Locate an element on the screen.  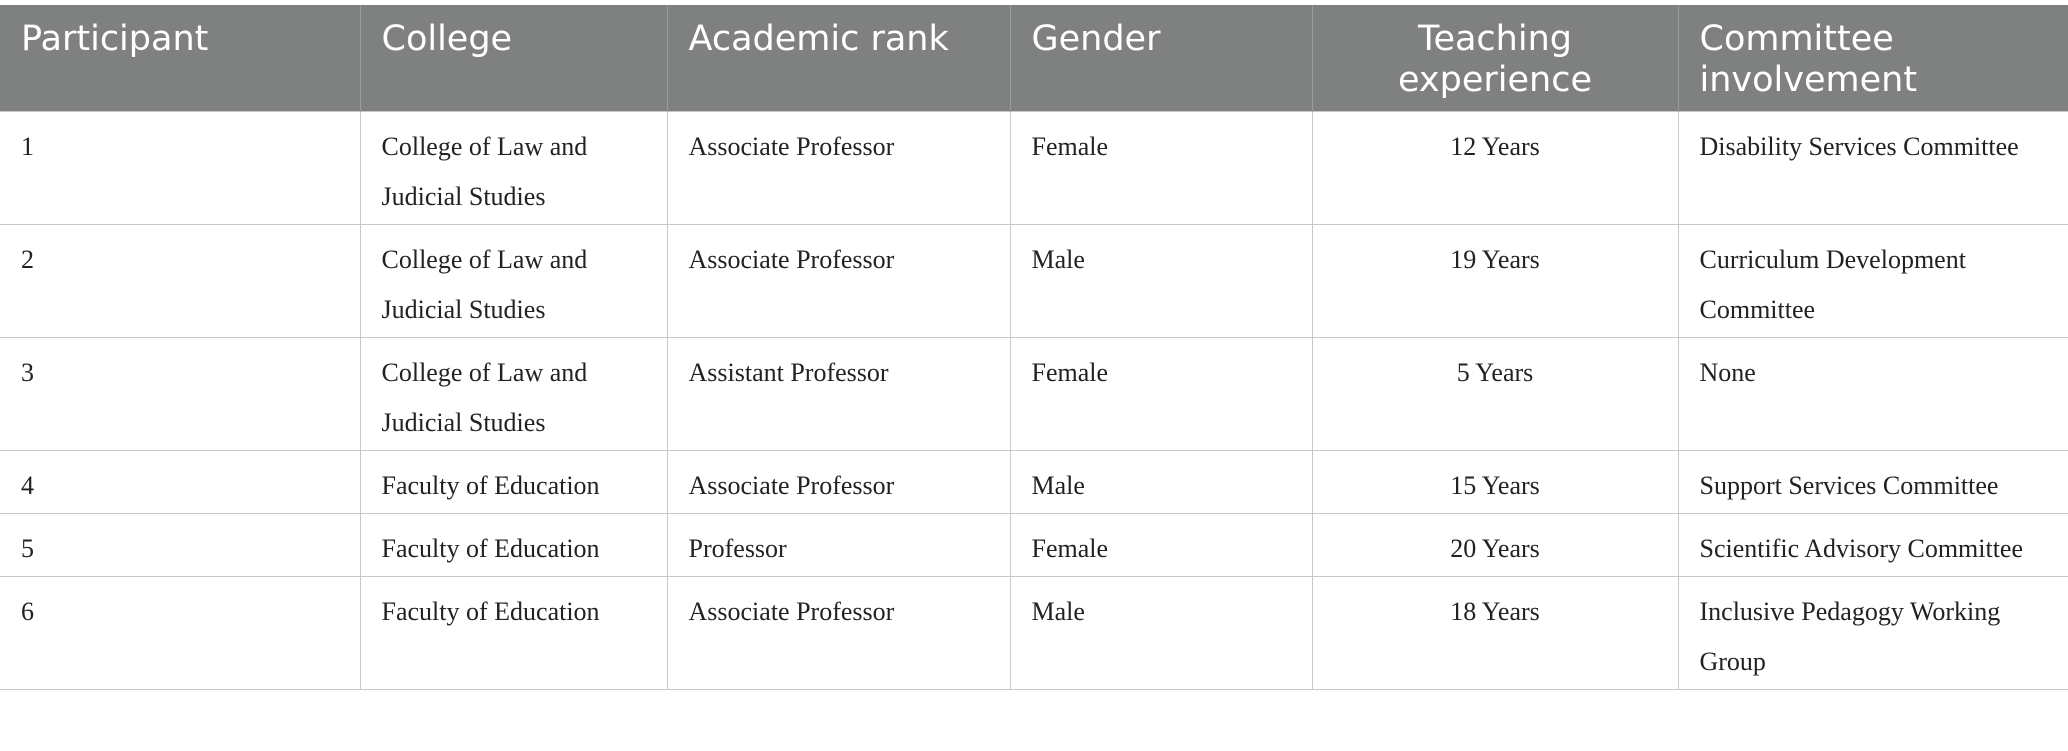
column-header: Academic rank is located at coordinates (838, 58).